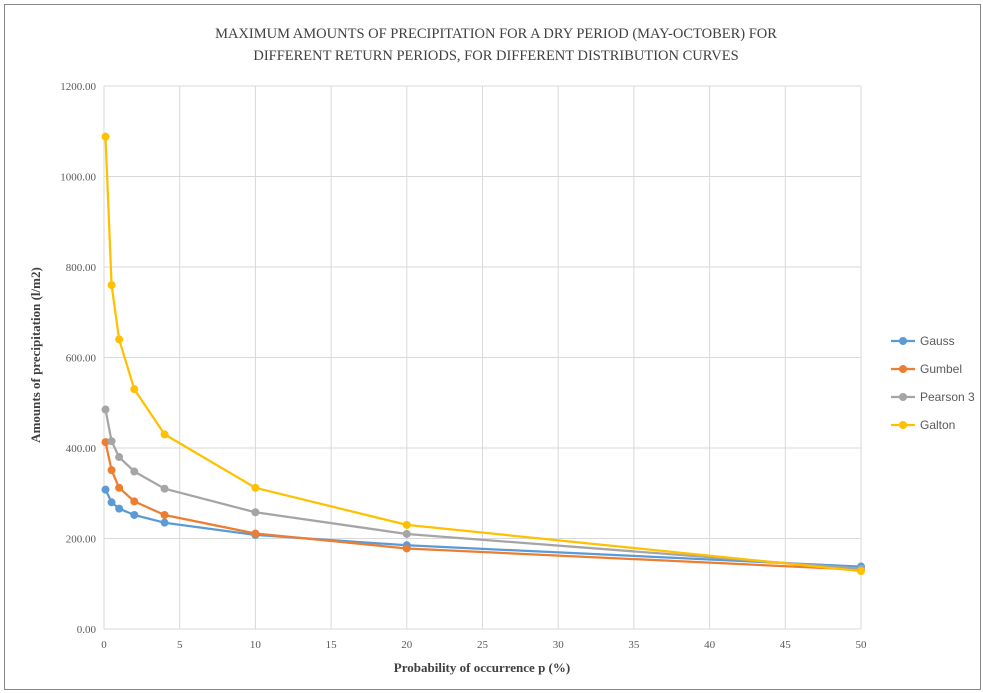  I want to click on x-tick-label: 50, so click(862, 645).